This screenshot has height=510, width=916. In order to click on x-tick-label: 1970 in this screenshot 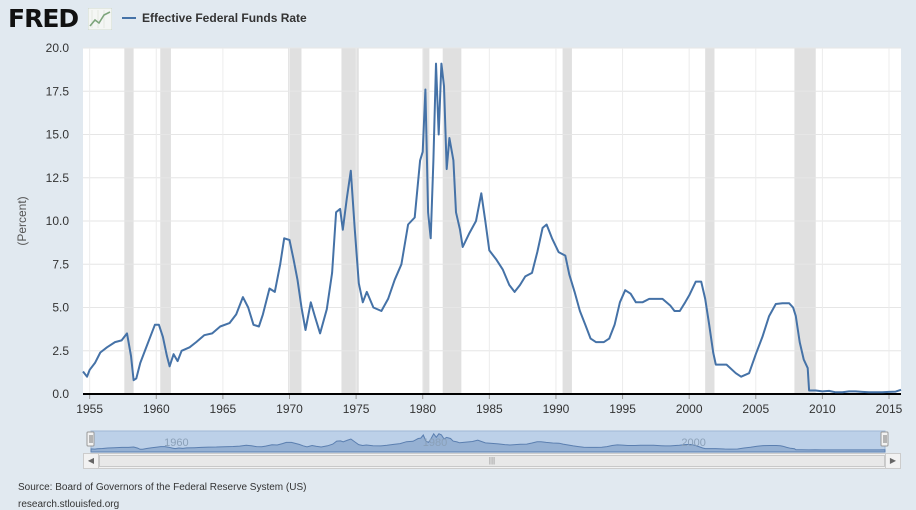, I will do `click(289, 409)`.